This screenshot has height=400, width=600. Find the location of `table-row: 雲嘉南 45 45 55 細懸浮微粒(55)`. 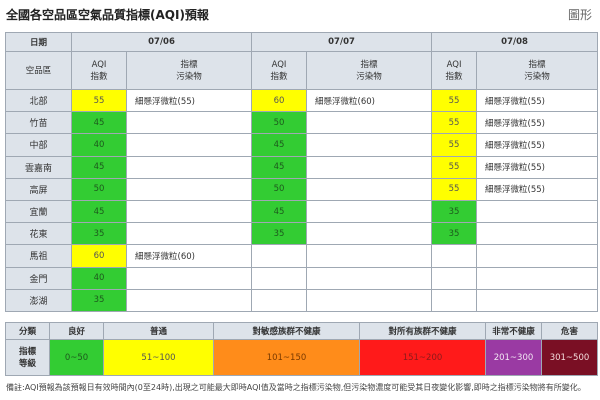

table-row: 雲嘉南 45 45 55 細懸浮微粒(55) is located at coordinates (302, 167).